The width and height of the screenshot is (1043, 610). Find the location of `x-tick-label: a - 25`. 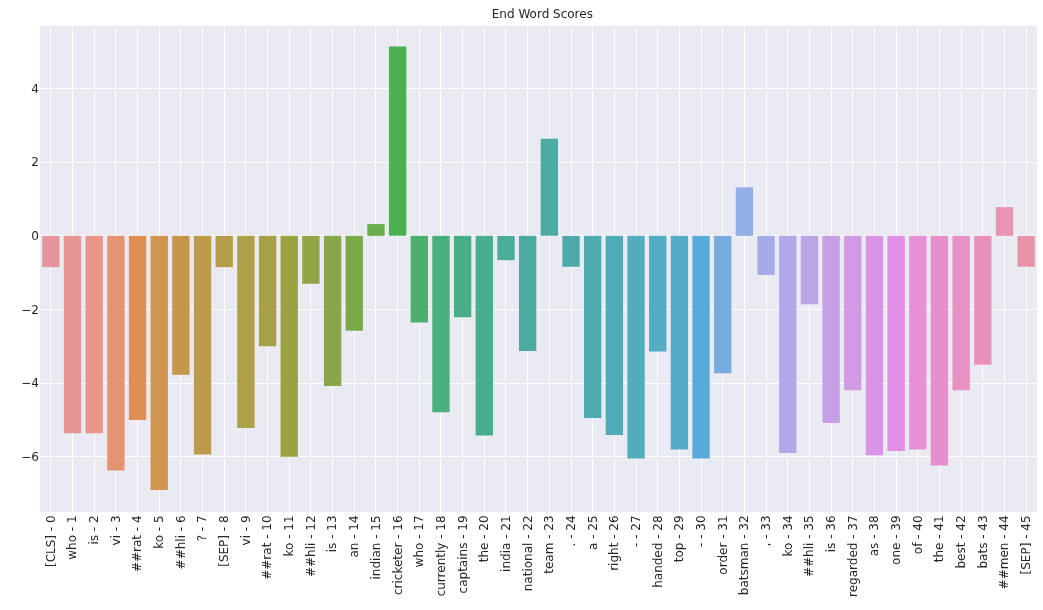

x-tick-label: a - 25 is located at coordinates (592, 532).